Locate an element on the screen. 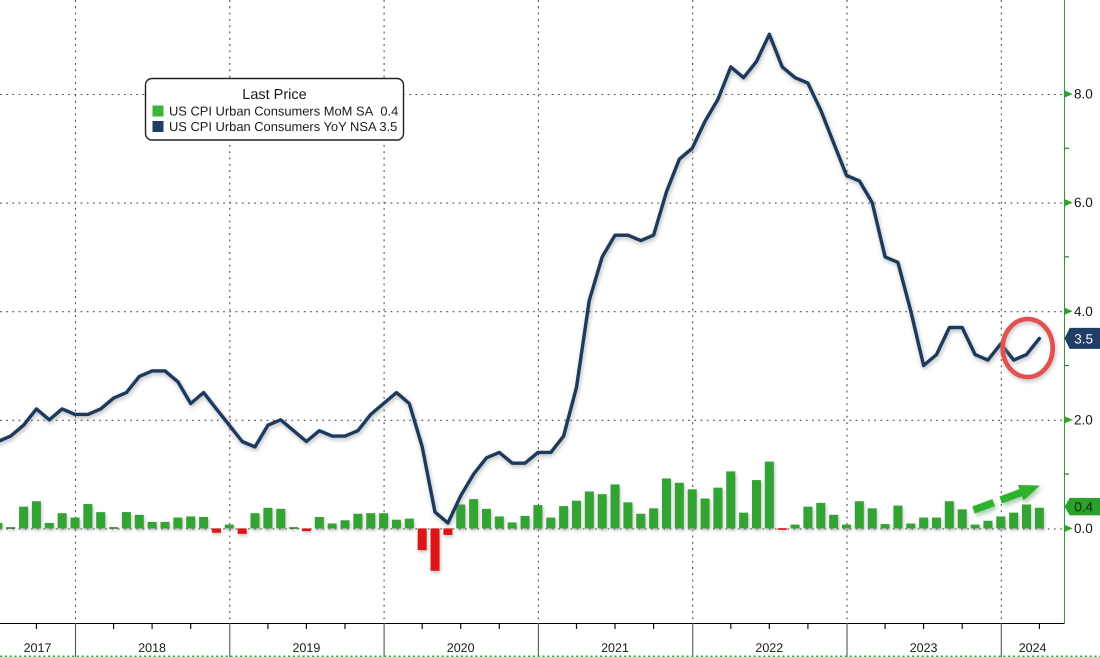 The width and height of the screenshot is (1100, 657). svg-text: 2022 is located at coordinates (769, 648).